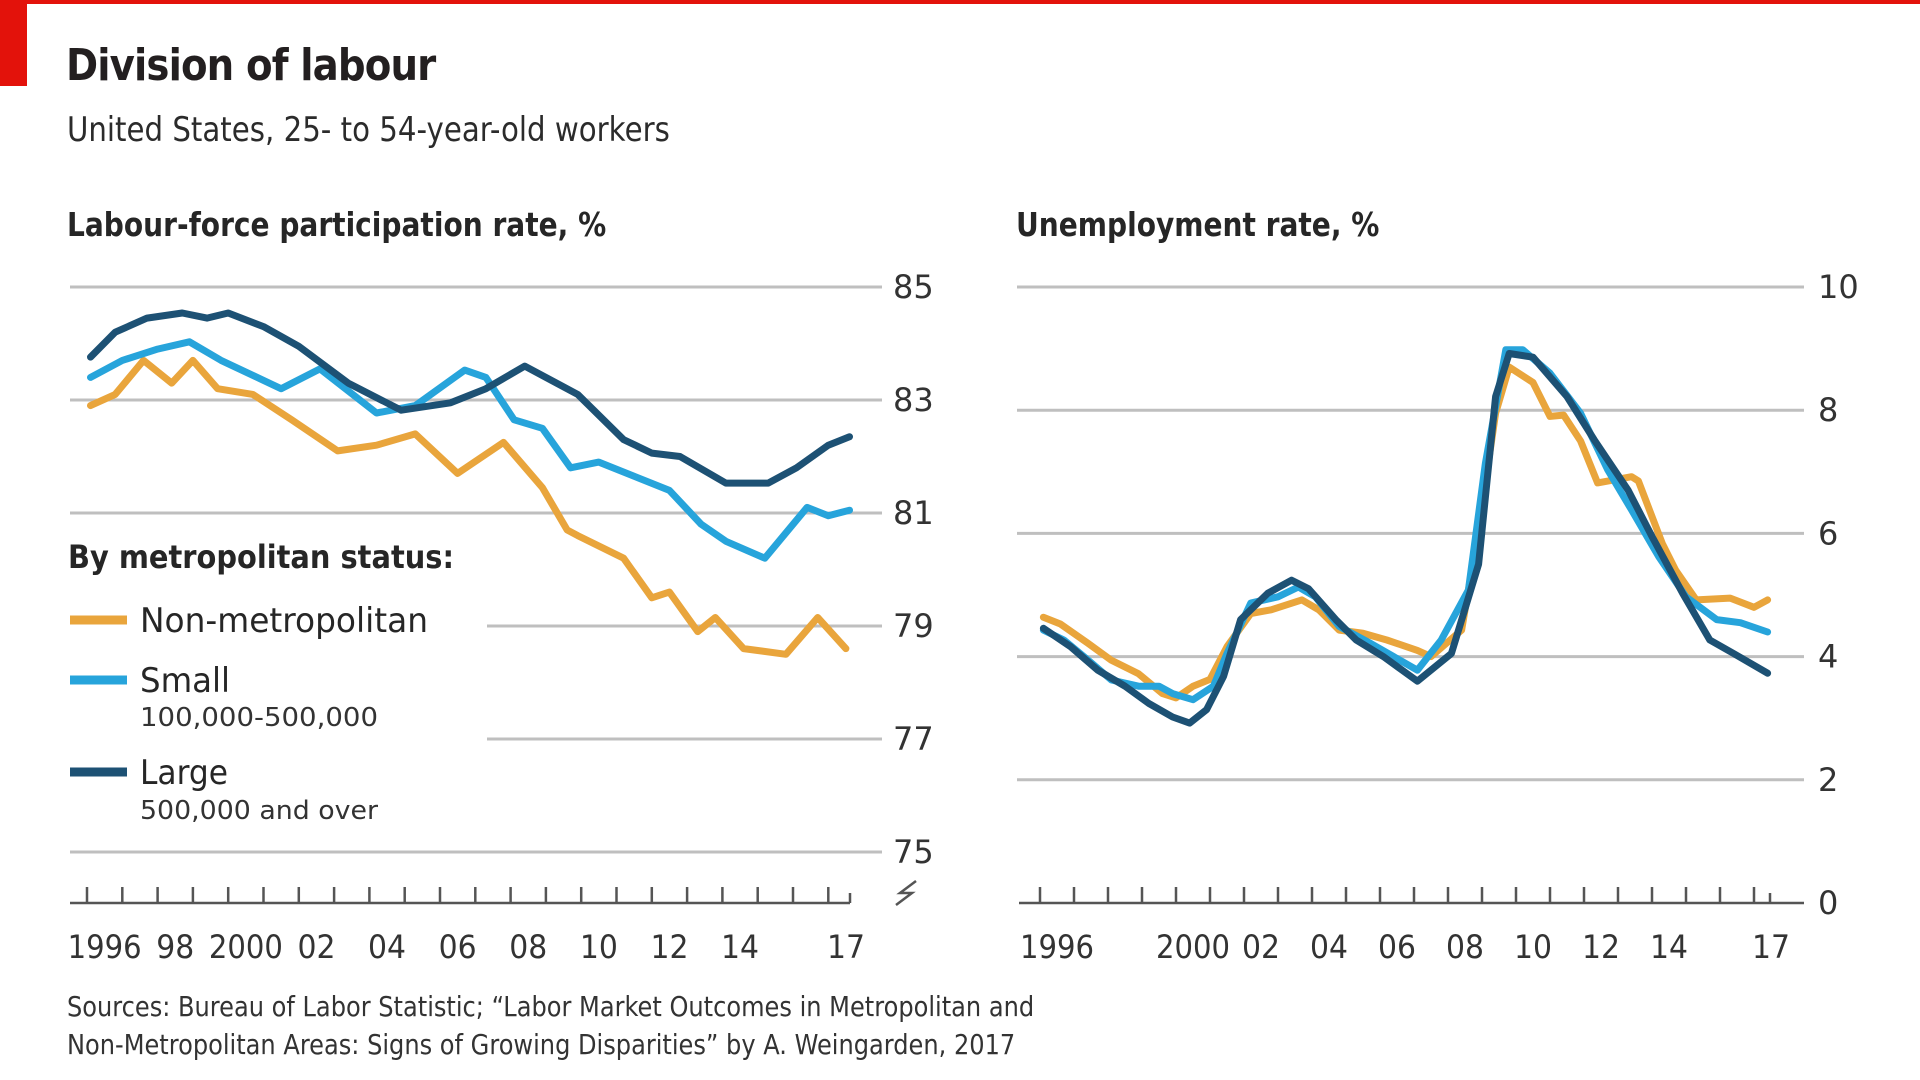 This screenshot has height=1080, width=1920. I want to click on participation-y-tick-label: 79, so click(913, 626).